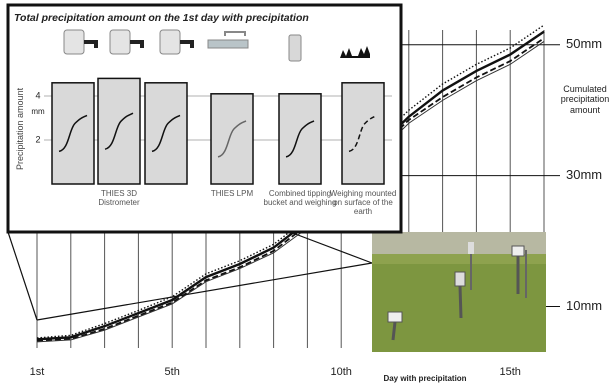  I want to click on y-axis-label-box: Cumulated precipitation amount, so click(585, 99).